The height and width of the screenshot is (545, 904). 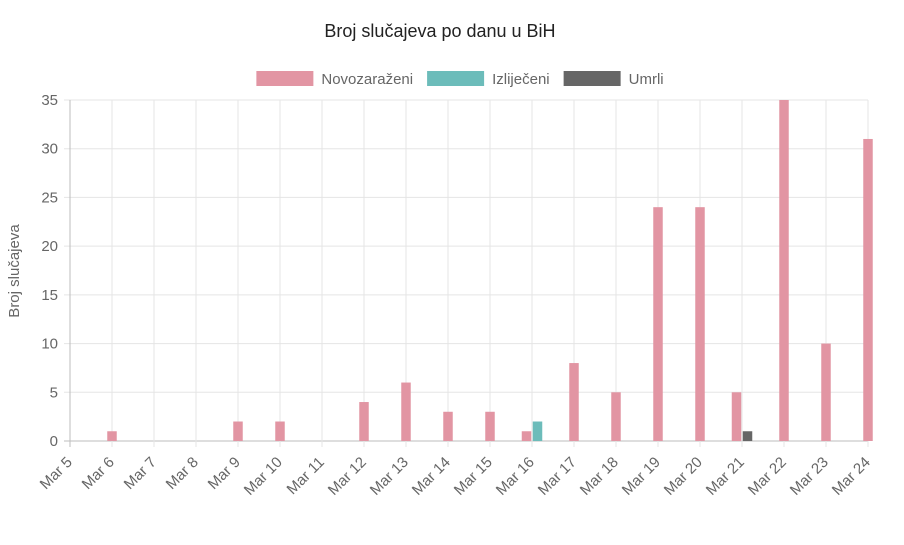 I want to click on x-tick-label: Mar 17, so click(x=557, y=476).